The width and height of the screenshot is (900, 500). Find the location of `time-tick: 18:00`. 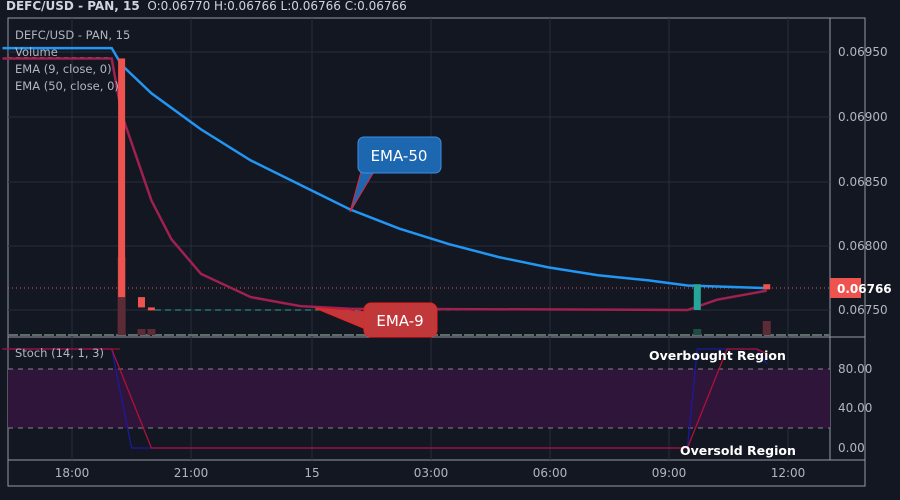

time-tick: 18:00 is located at coordinates (72, 473).